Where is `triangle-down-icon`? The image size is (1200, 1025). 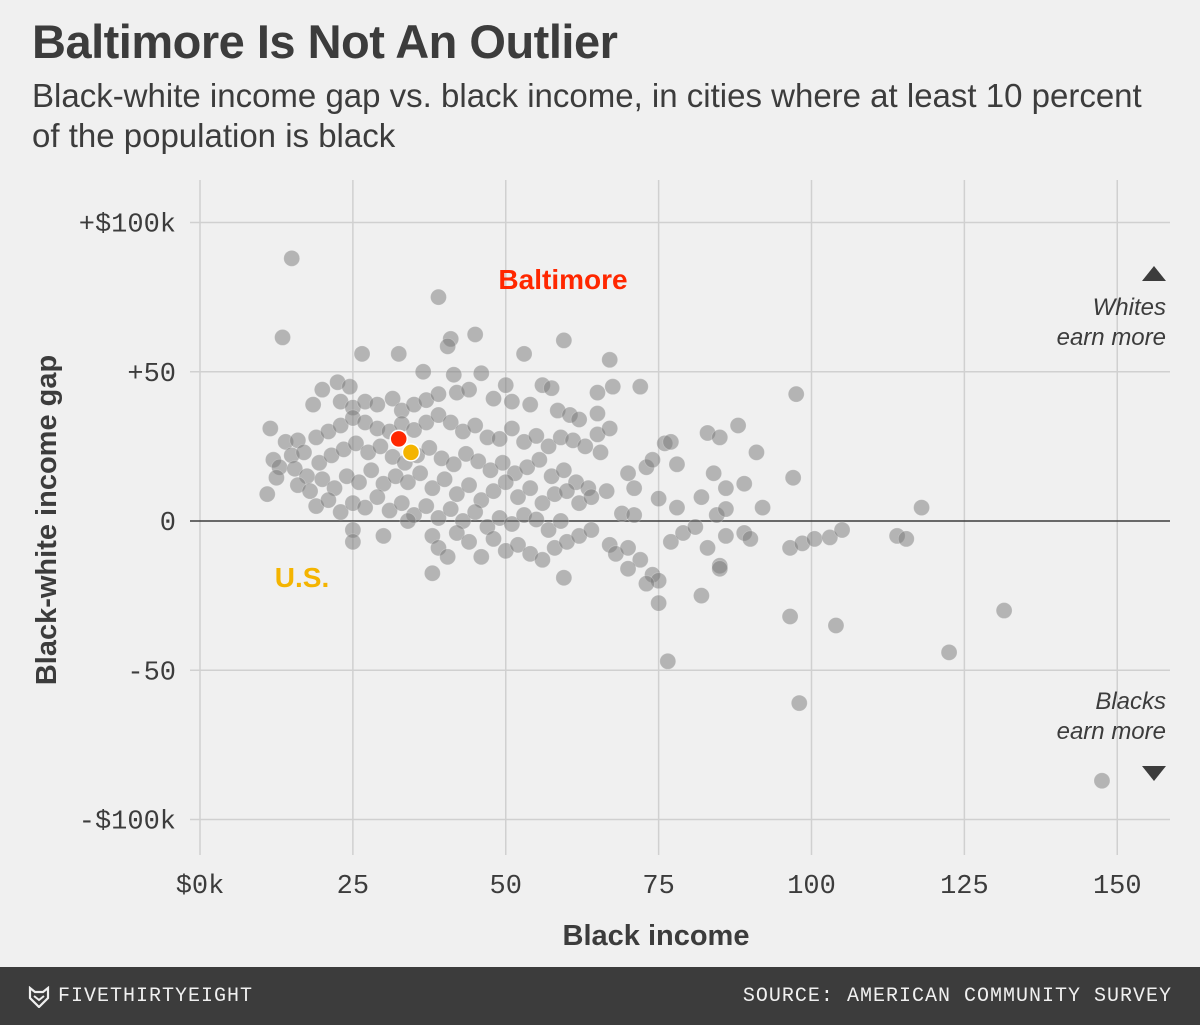 triangle-down-icon is located at coordinates (1154, 773).